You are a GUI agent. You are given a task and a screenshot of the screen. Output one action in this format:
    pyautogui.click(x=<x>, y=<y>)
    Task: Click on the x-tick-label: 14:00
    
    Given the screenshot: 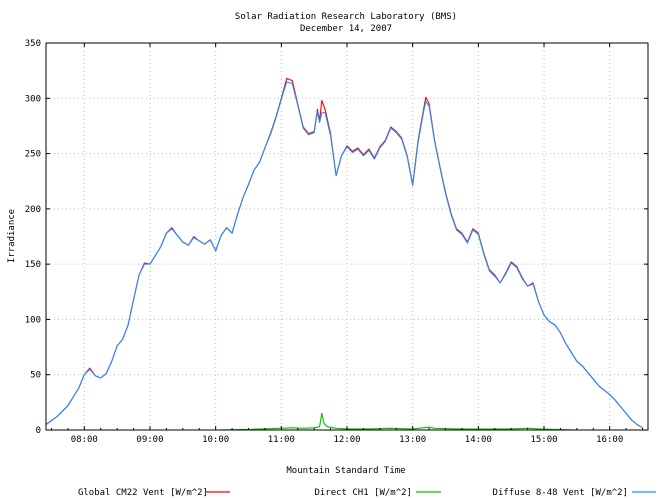 What is the action you would take?
    pyautogui.click(x=478, y=440)
    